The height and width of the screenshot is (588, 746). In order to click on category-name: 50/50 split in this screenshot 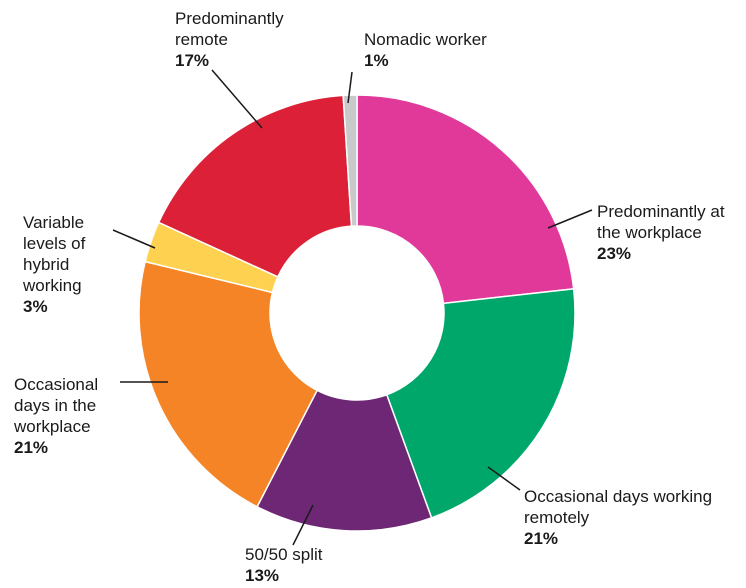, I will do `click(284, 554)`.